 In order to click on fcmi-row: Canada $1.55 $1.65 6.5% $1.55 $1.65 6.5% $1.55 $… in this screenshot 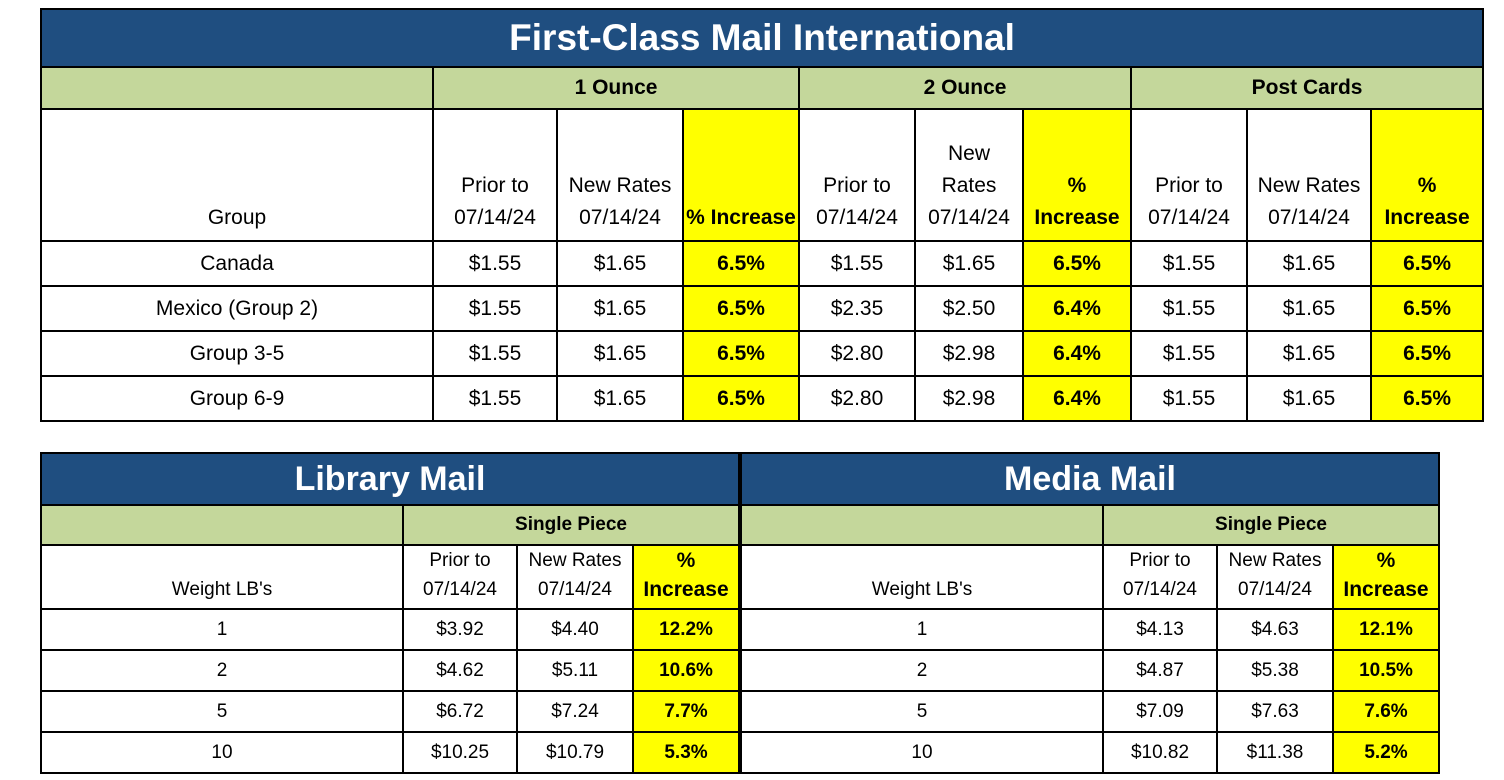, I will do `click(762, 263)`.